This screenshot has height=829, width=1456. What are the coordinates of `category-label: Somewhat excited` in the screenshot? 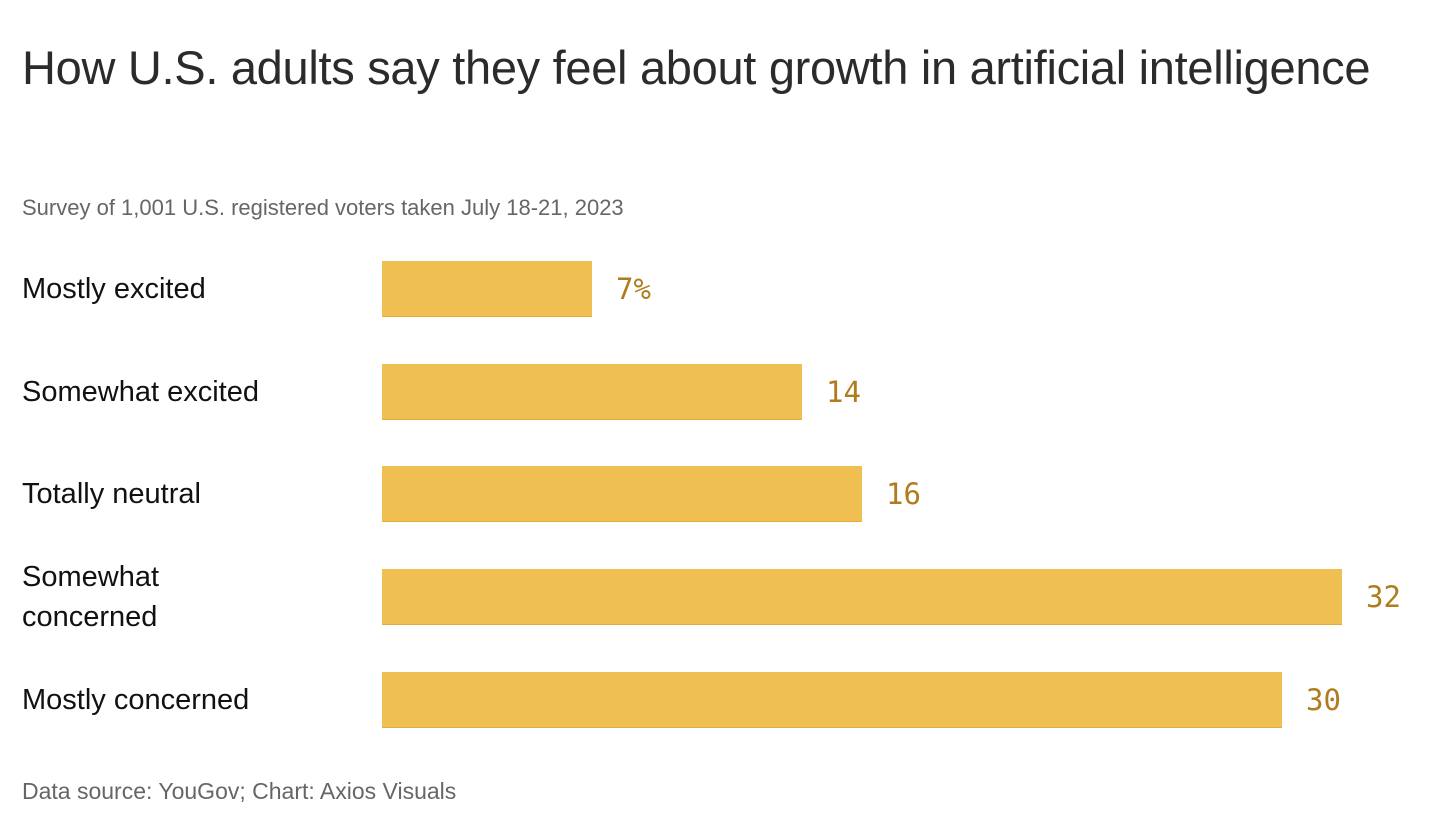 It's located at (140, 392).